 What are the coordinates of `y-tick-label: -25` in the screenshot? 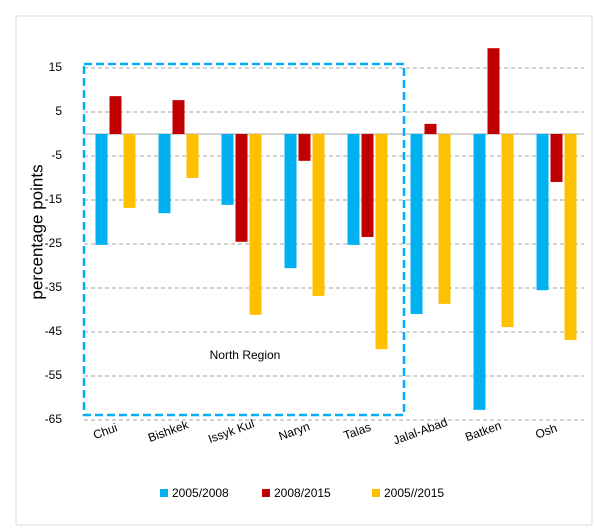 It's located at (54, 243).